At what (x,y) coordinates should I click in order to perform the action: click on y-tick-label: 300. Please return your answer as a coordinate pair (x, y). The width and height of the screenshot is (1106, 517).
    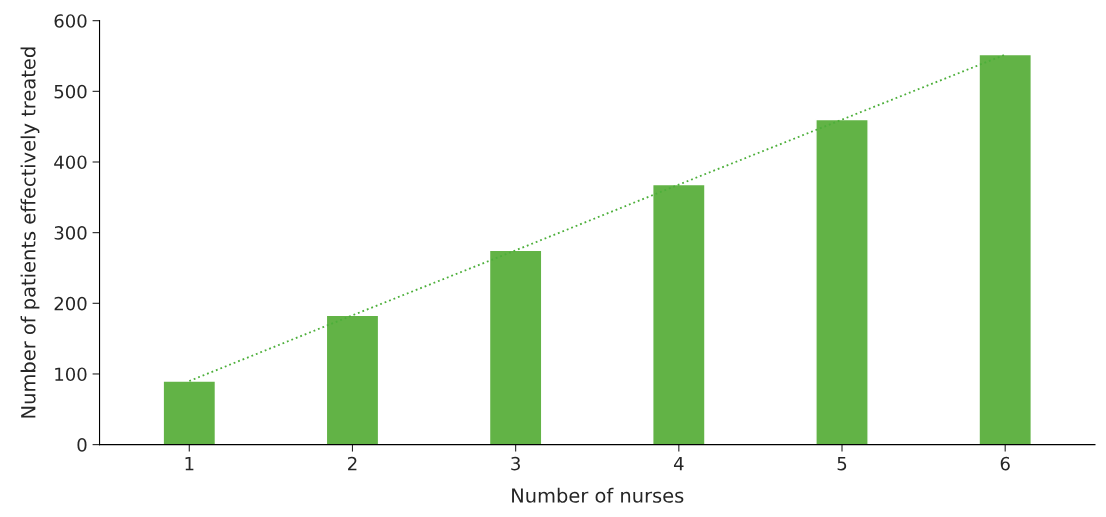
    Looking at the image, I should click on (70, 233).